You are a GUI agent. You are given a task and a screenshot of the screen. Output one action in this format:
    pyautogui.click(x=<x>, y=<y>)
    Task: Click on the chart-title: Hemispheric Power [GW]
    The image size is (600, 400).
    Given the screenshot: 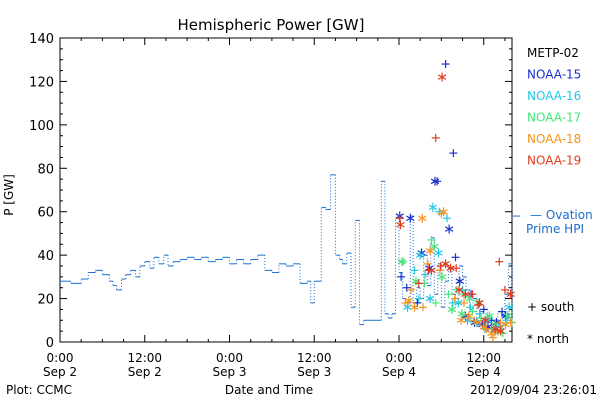 What is the action you would take?
    pyautogui.click(x=271, y=25)
    